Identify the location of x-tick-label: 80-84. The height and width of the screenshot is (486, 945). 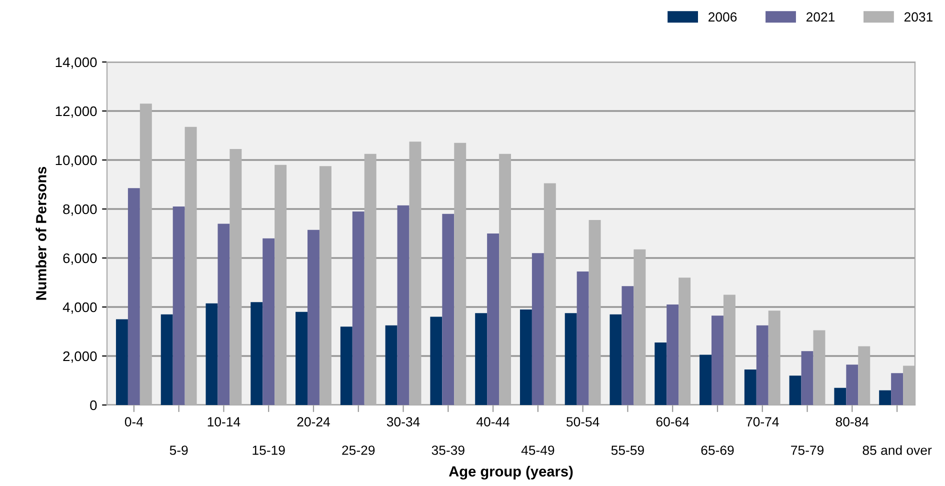
(852, 421).